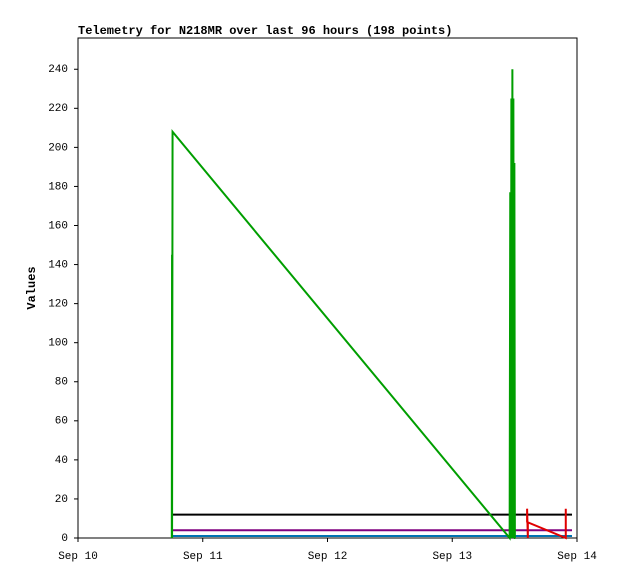 This screenshot has height=579, width=618. I want to click on x-tick-label: Sep 10, so click(78, 557).